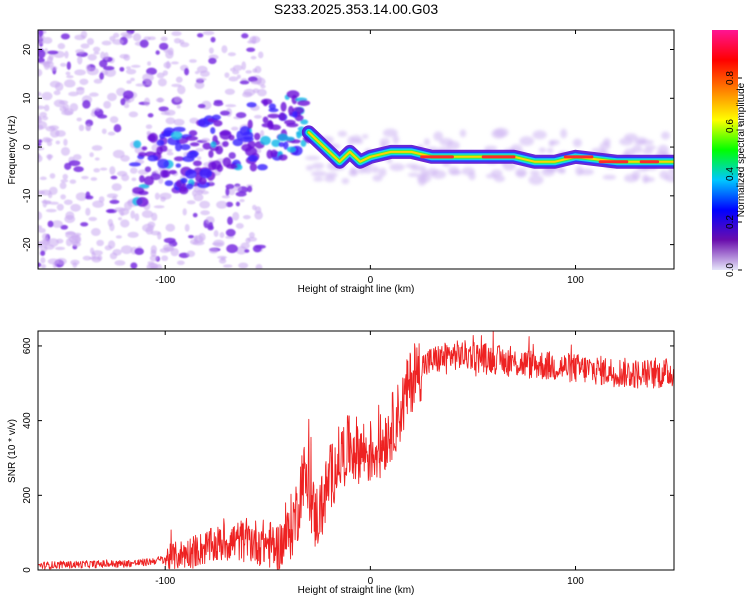 The height and width of the screenshot is (605, 750). What do you see at coordinates (356, 9) in the screenshot?
I see `chart-title: S233.2025.353.14.00.G03` at bounding box center [356, 9].